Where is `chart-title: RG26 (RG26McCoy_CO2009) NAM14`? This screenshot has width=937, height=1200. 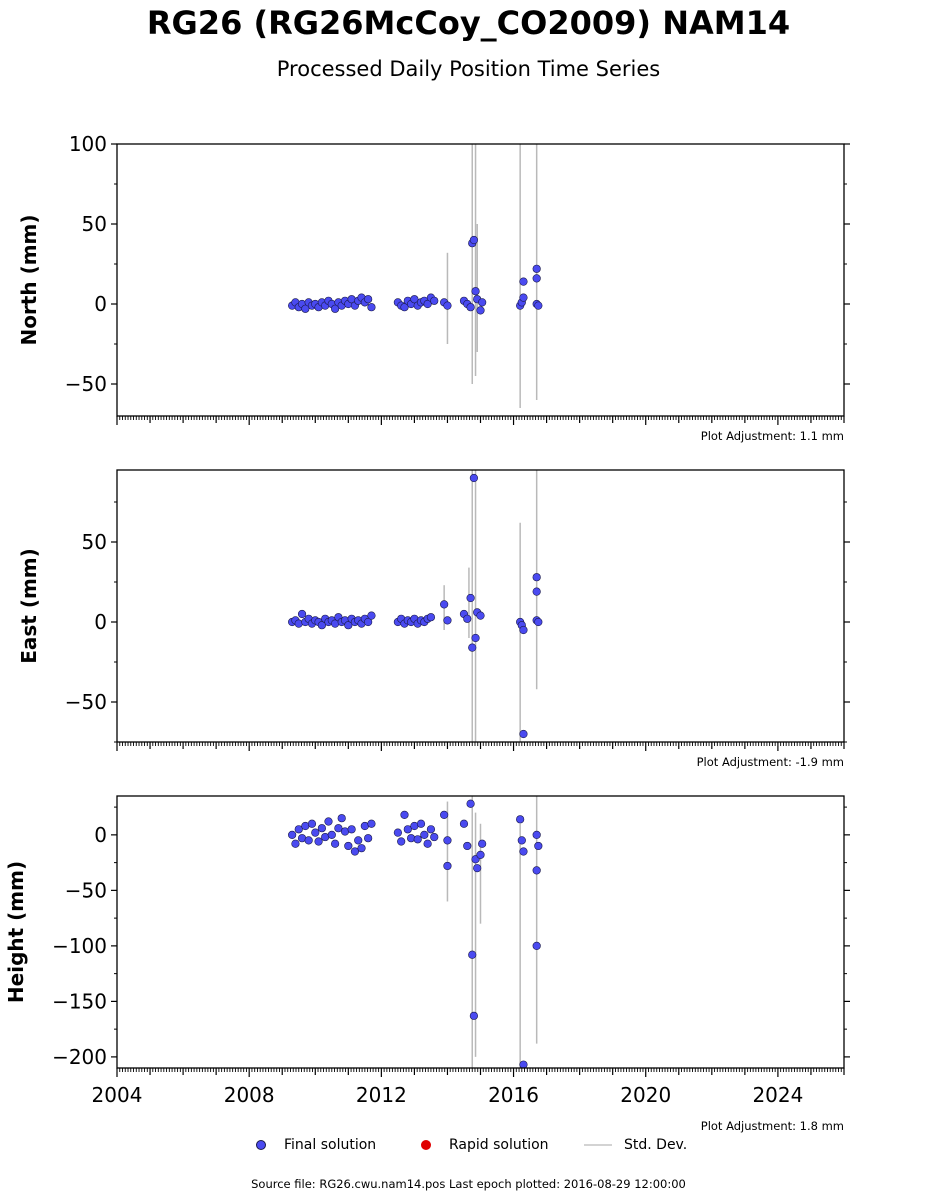 chart-title: RG26 (RG26McCoy_CO2009) NAM14 is located at coordinates (468, 23).